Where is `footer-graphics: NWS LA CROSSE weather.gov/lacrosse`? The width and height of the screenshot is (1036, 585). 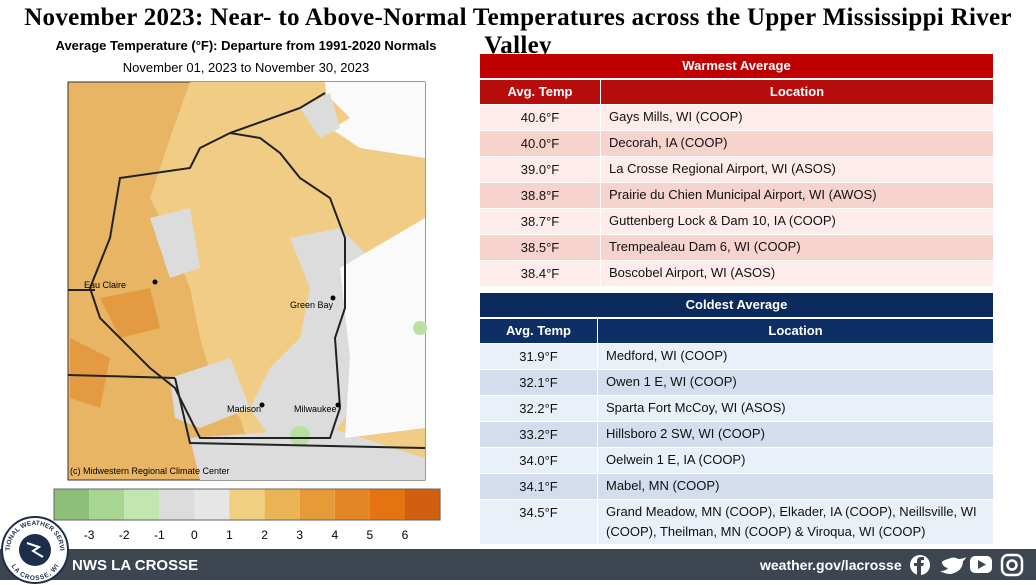
footer-graphics: NWS LA CROSSE weather.gov/lacrosse is located at coordinates (548, 565).